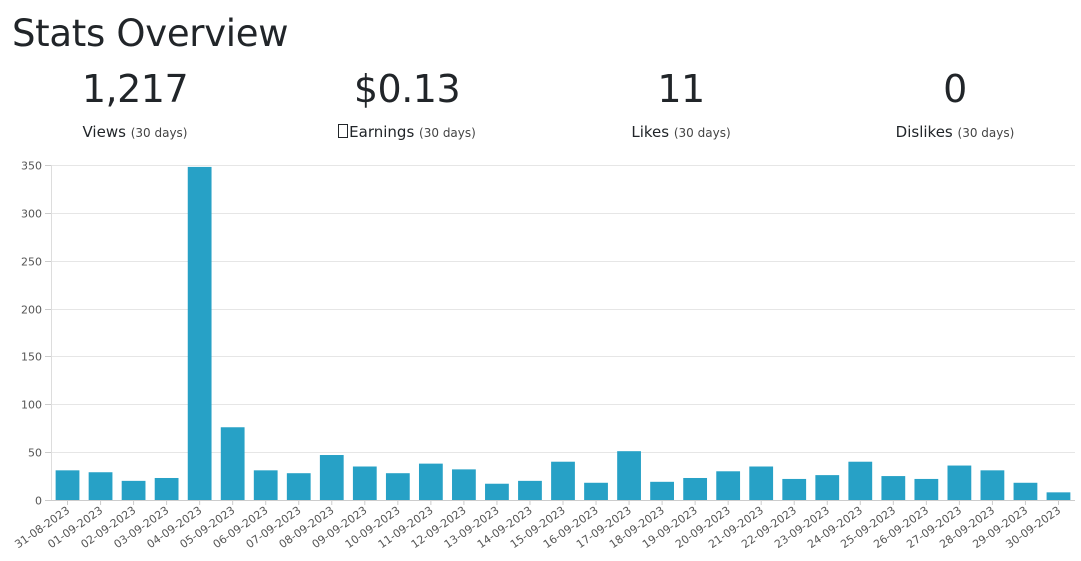 The height and width of the screenshot is (561, 1081). What do you see at coordinates (563, 480) in the screenshot?
I see `bar-15-09-2023` at bounding box center [563, 480].